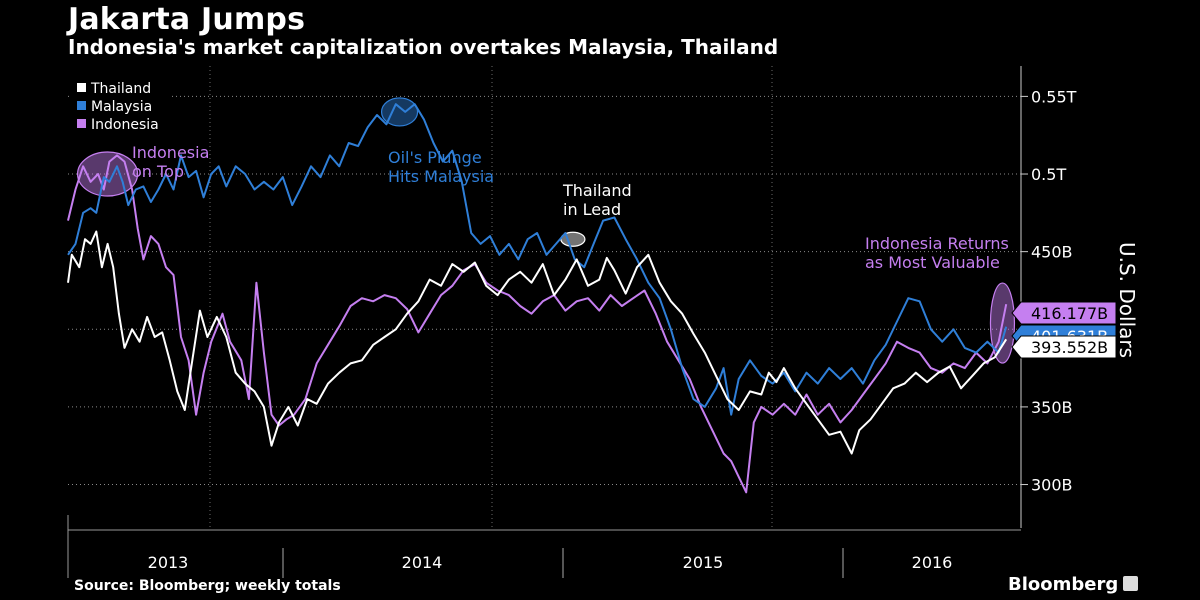  Describe the element at coordinates (1052, 407) in the screenshot. I see `y-tick-label: 350B` at that location.